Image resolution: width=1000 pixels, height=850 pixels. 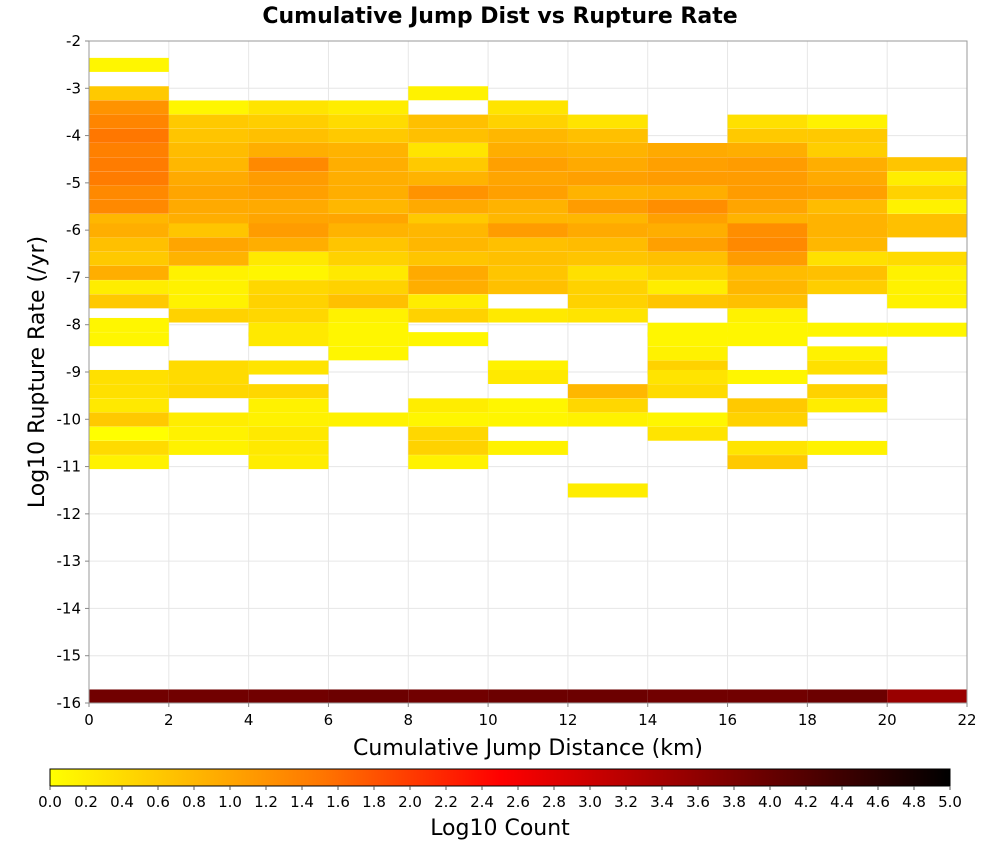 What do you see at coordinates (662, 802) in the screenshot?
I see `colorbar-tick-label: 3.4` at bounding box center [662, 802].